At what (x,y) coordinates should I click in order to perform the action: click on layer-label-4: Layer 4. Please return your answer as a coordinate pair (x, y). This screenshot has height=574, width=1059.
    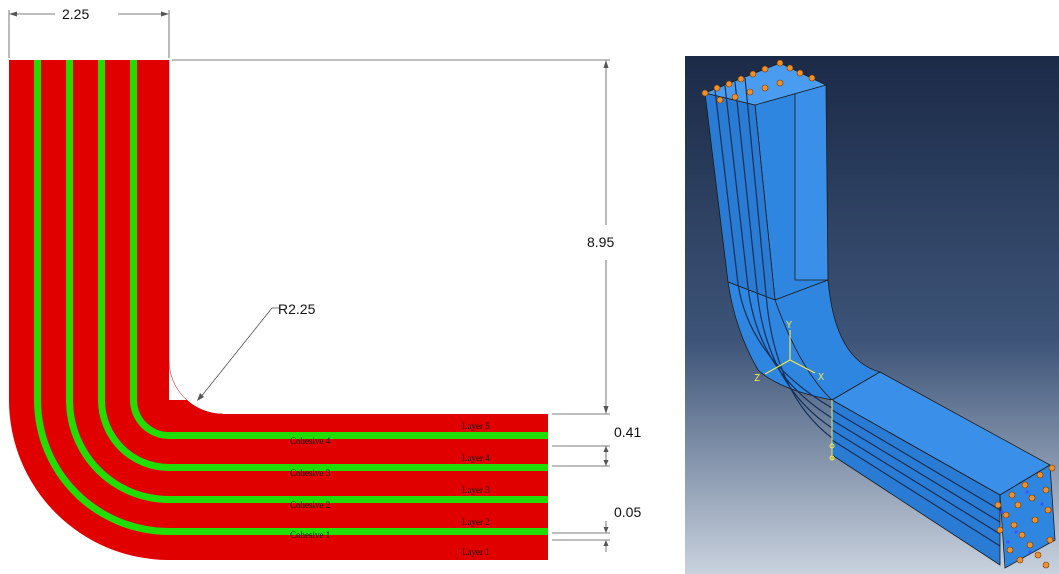
    Looking at the image, I should click on (476, 458).